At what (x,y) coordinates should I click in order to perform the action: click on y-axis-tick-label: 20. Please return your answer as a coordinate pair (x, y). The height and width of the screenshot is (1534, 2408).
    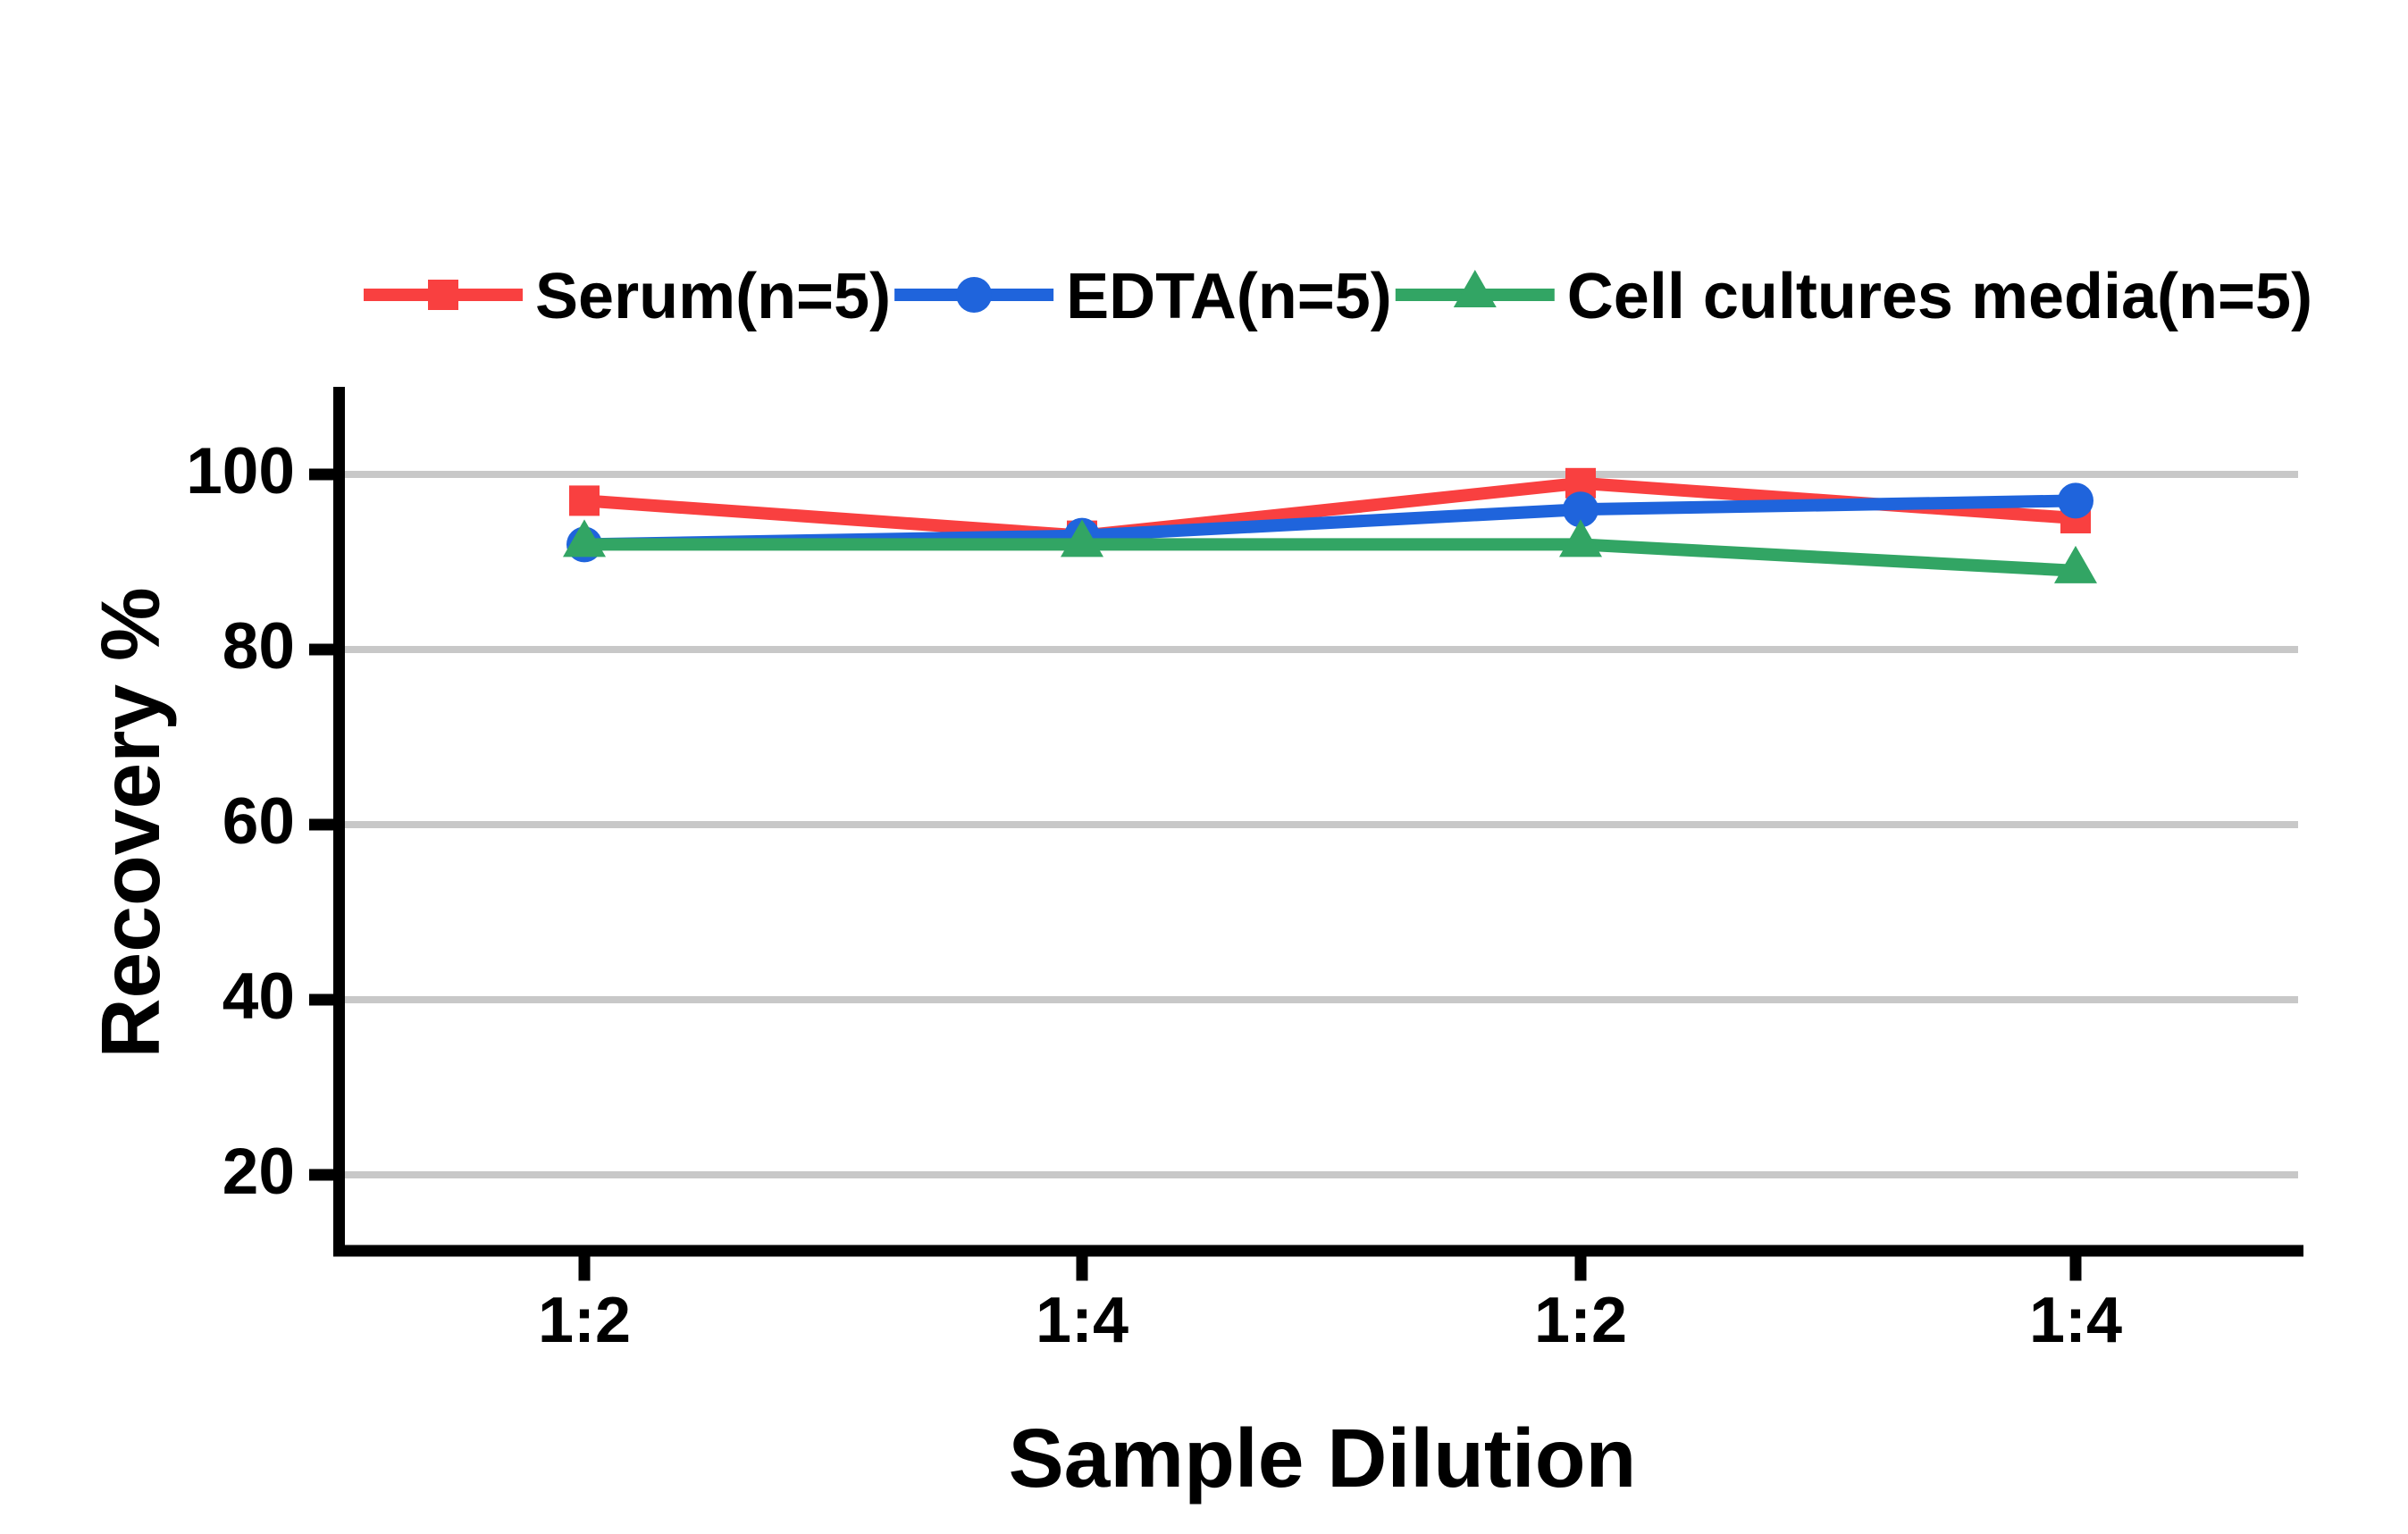
    Looking at the image, I should click on (258, 1172).